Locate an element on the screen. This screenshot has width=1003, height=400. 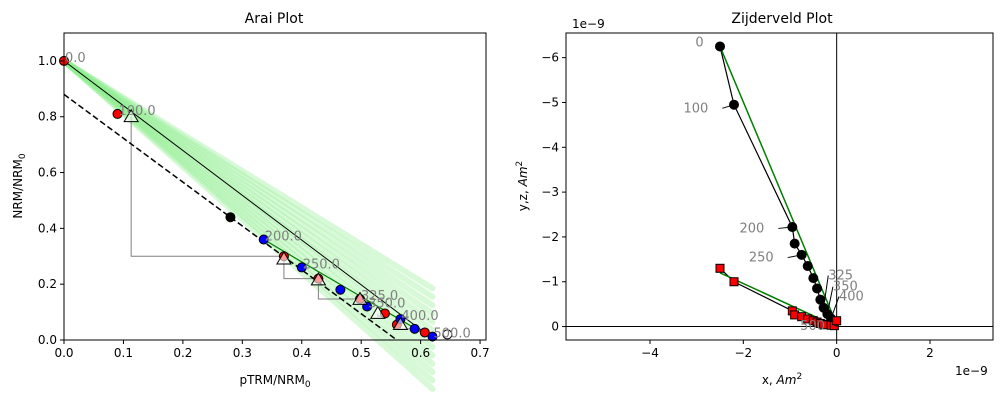
zijderveld-x-label: x, Am2 is located at coordinates (782, 379).